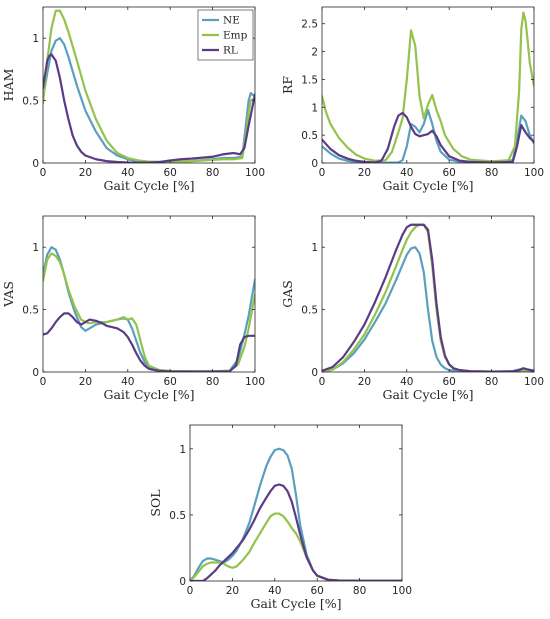  Describe the element at coordinates (287, 294) in the screenshot. I see `y-axis-label: GAS` at that location.